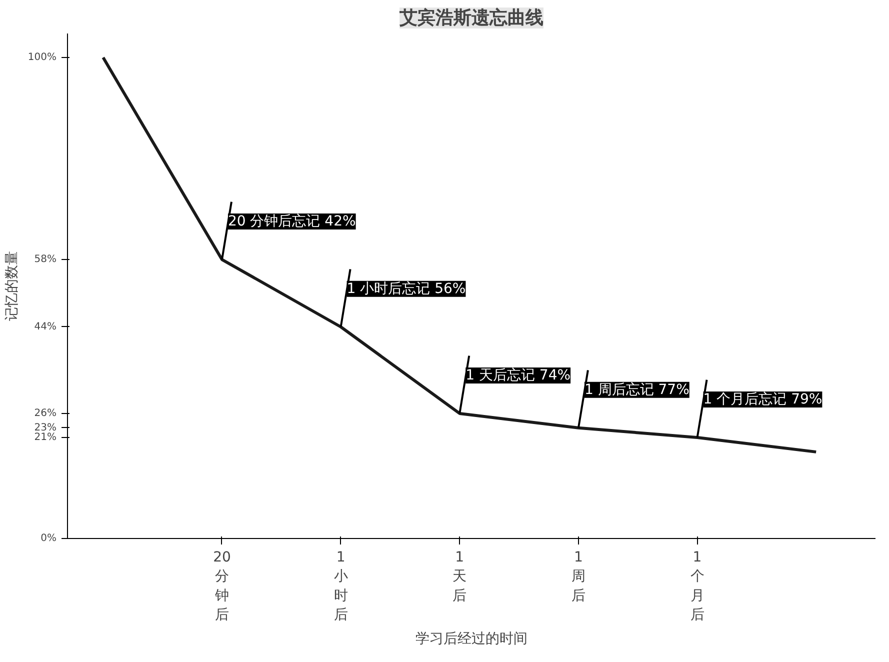 The image size is (889, 662). What do you see at coordinates (697, 587) in the screenshot?
I see `x-tick-label: 1个月后` at bounding box center [697, 587].